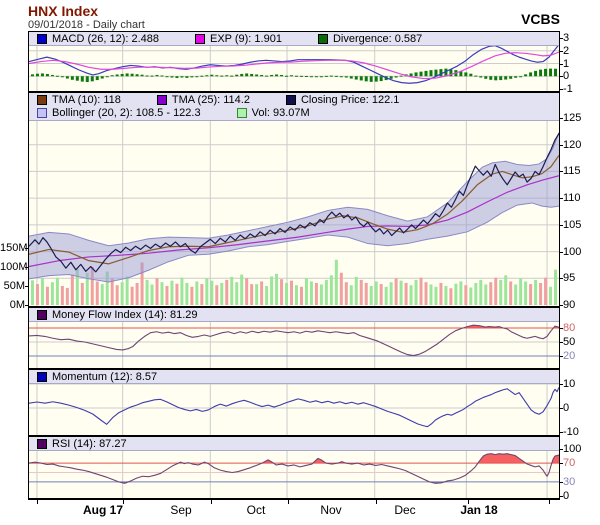  I want to click on legend-item-mfi: Money Flow Index (14): 81.29, so click(117, 315).